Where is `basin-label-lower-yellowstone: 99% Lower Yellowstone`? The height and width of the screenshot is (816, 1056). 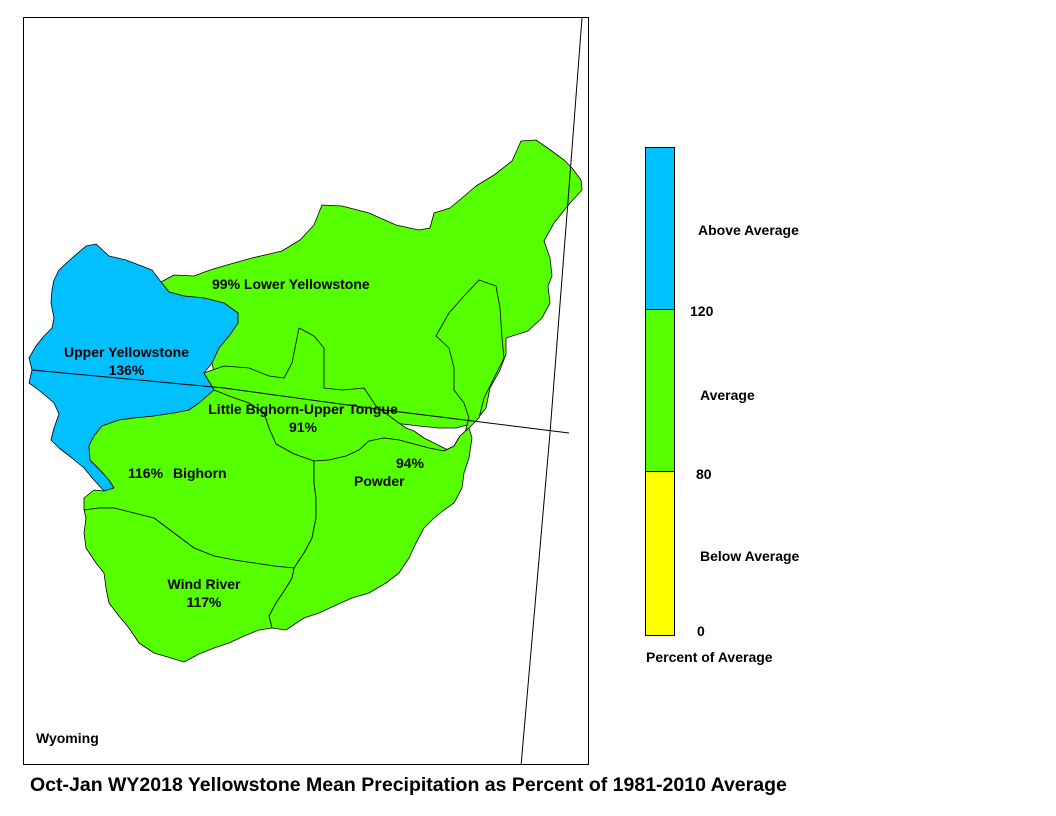
basin-label-lower-yellowstone: 99% Lower Yellowstone is located at coordinates (291, 284).